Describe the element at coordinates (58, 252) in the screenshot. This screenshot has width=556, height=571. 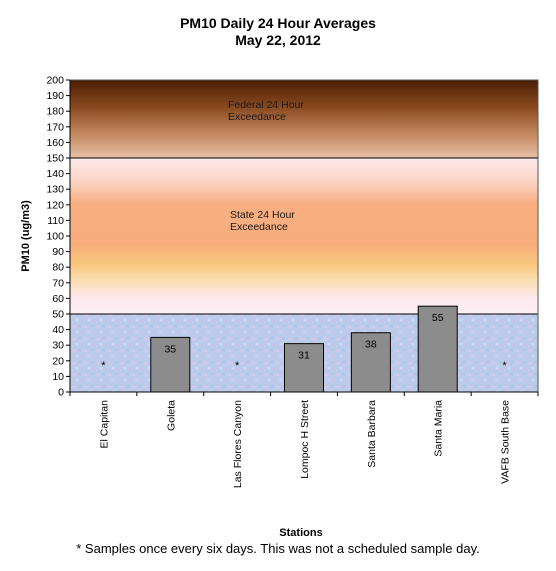
I see `y-tick-label: 90` at that location.